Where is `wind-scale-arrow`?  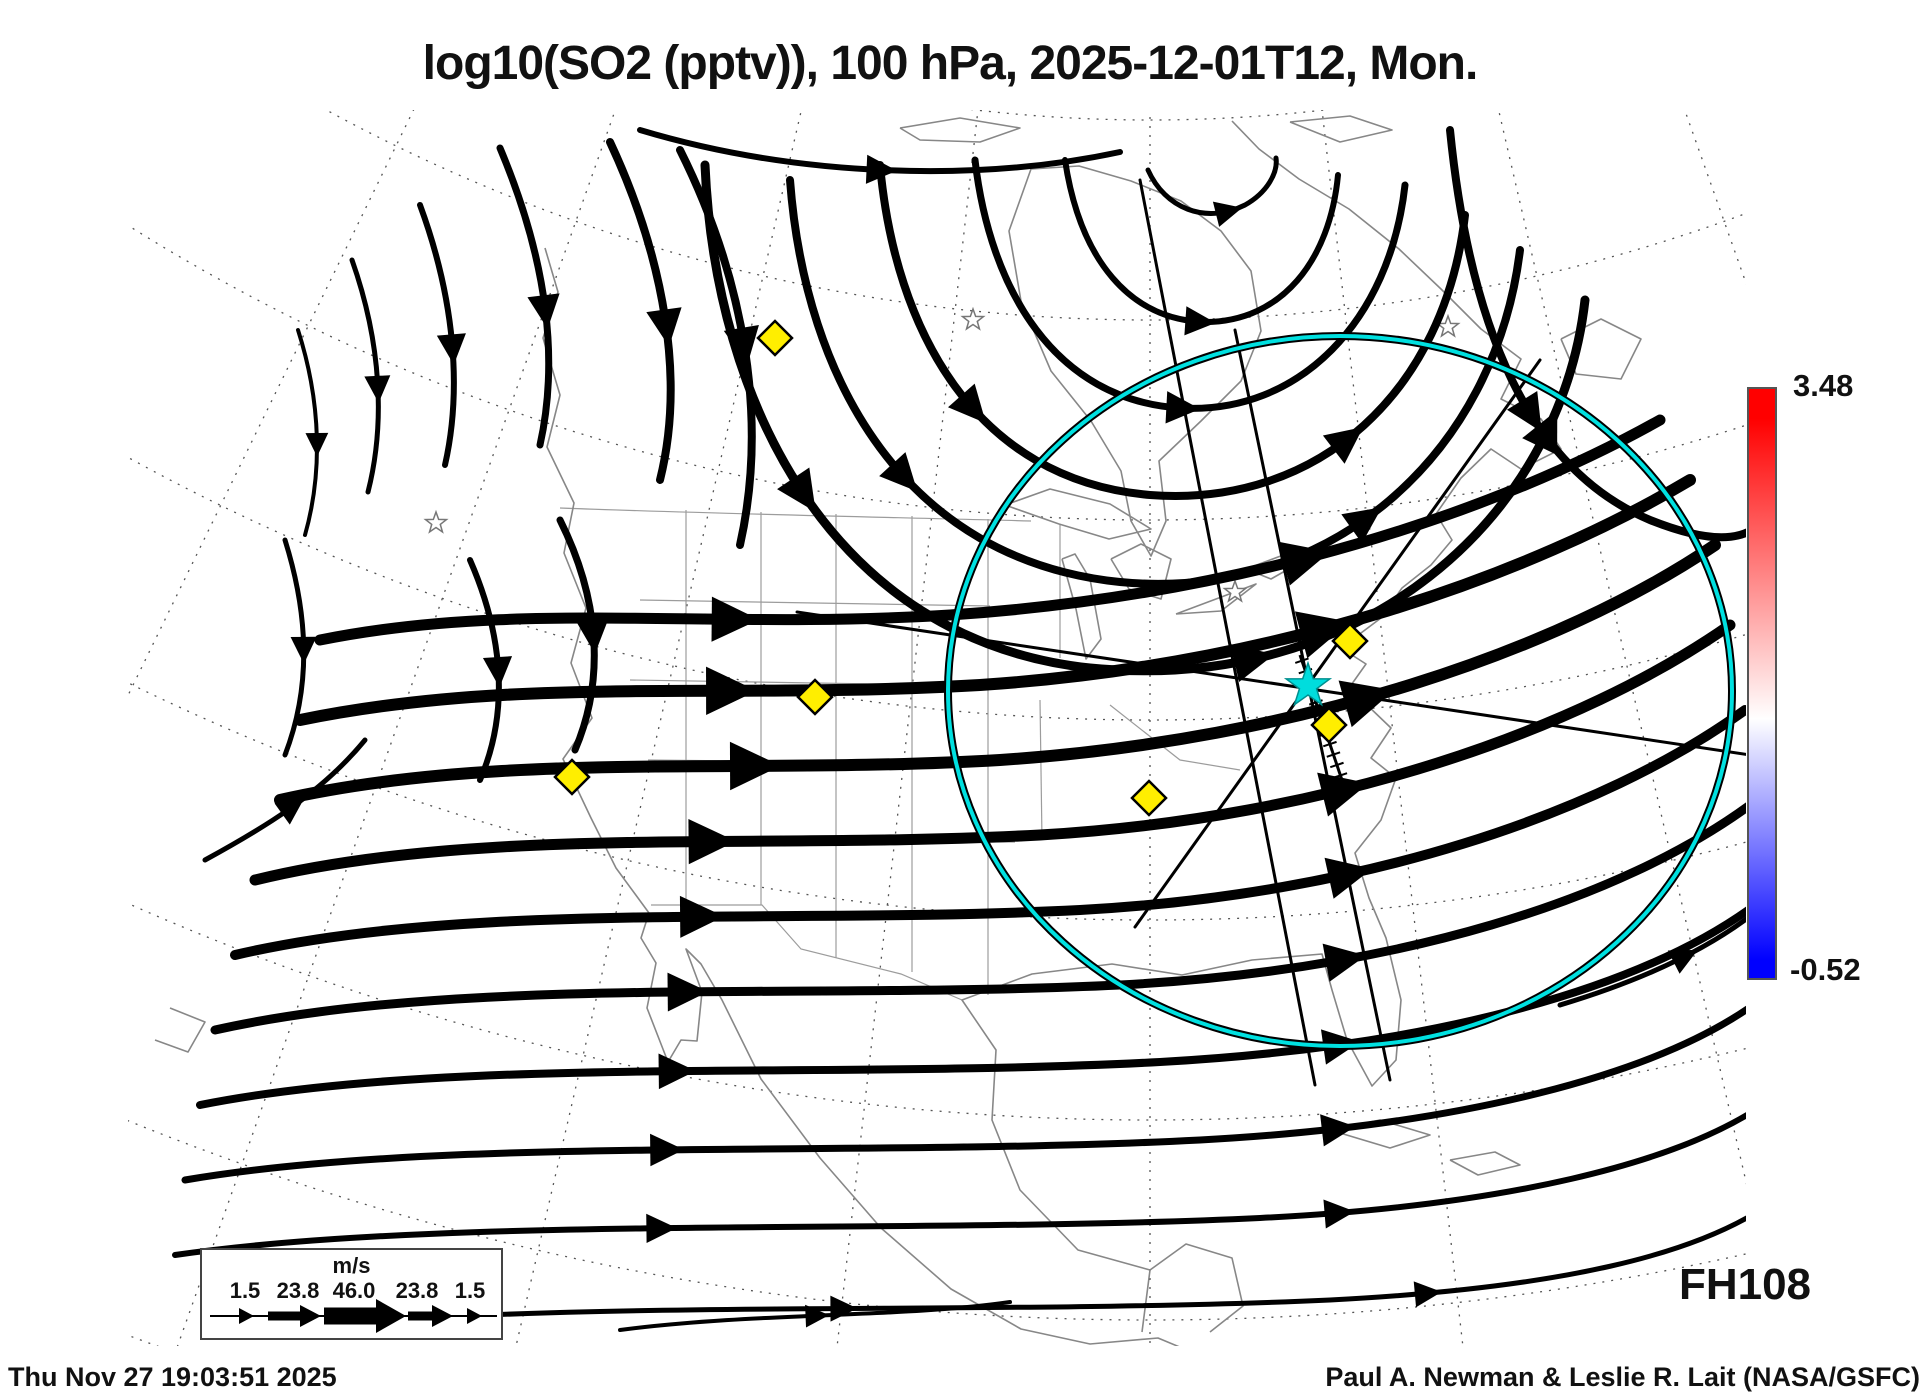 wind-scale-arrow is located at coordinates (353, 1316).